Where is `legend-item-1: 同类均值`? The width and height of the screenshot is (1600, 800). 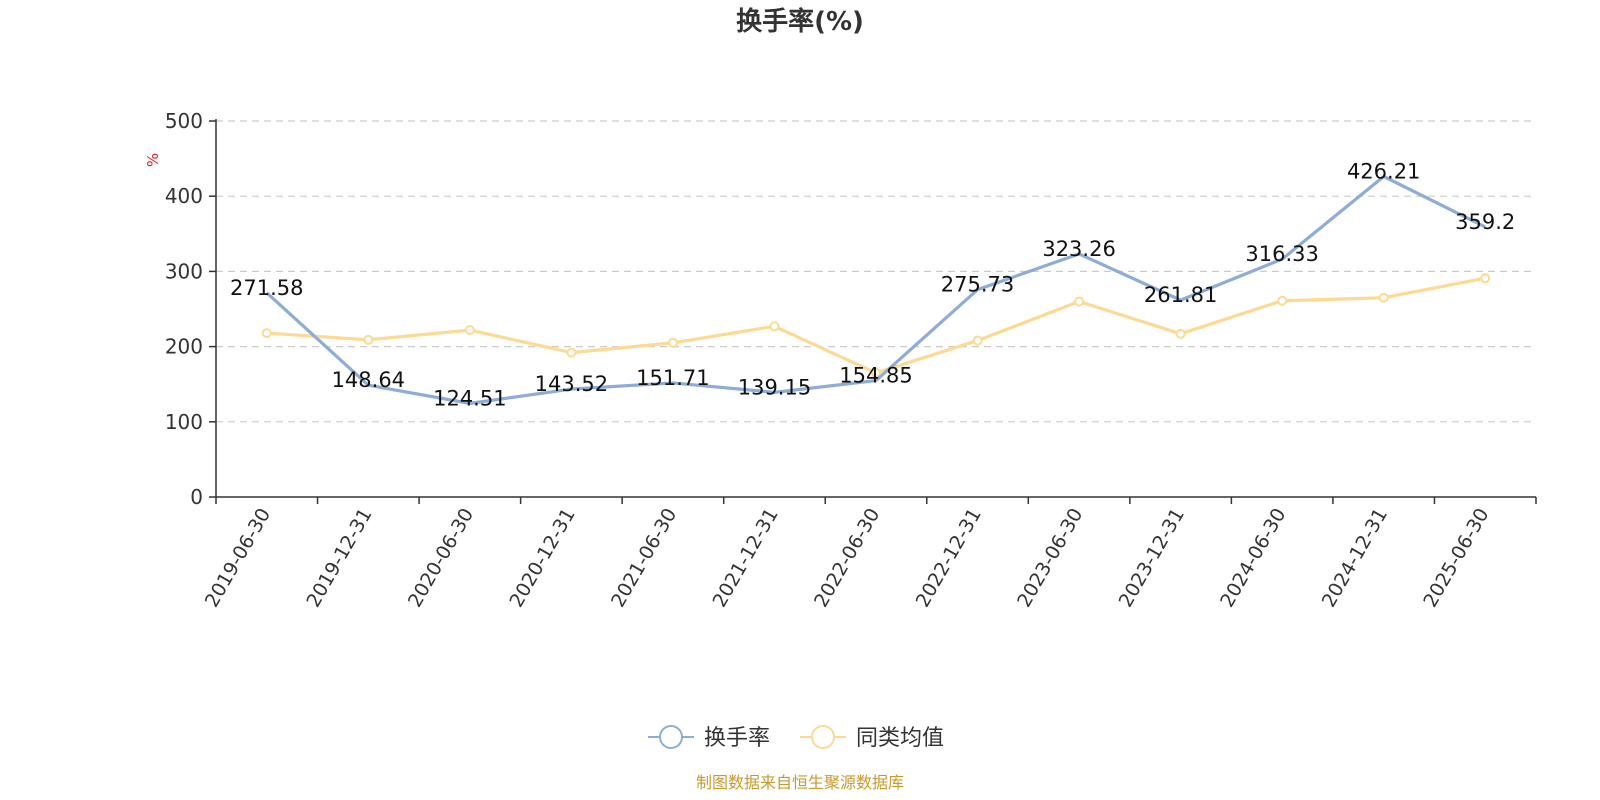
legend-item-1: 同类均值 is located at coordinates (872, 738).